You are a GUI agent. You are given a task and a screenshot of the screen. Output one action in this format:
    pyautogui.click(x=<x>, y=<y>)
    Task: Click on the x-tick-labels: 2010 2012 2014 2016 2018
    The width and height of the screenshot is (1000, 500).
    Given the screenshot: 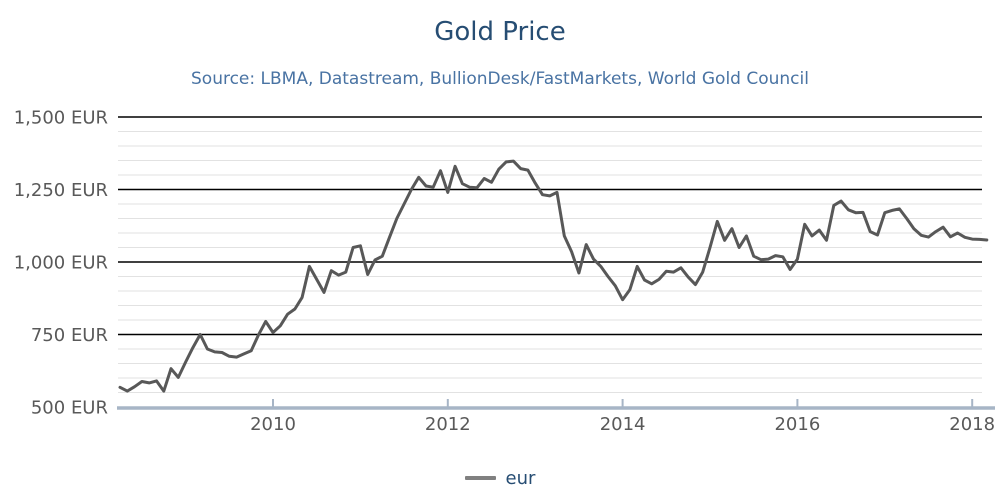 What is the action you would take?
    pyautogui.click(x=622, y=424)
    